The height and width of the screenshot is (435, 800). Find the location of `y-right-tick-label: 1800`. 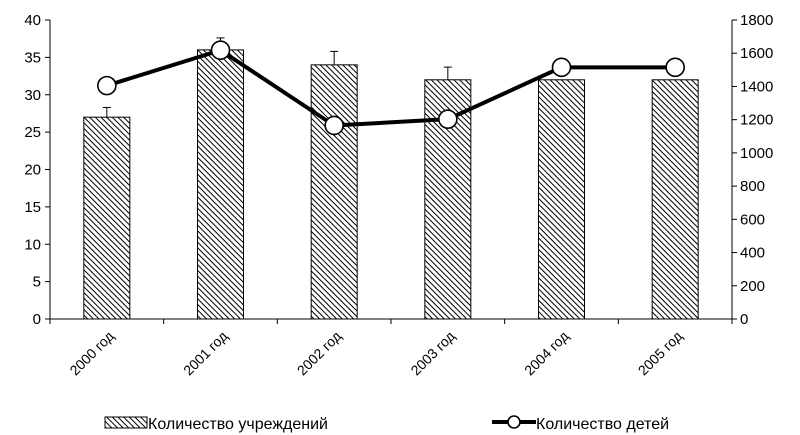

y-right-tick-label: 1800 is located at coordinates (756, 20).